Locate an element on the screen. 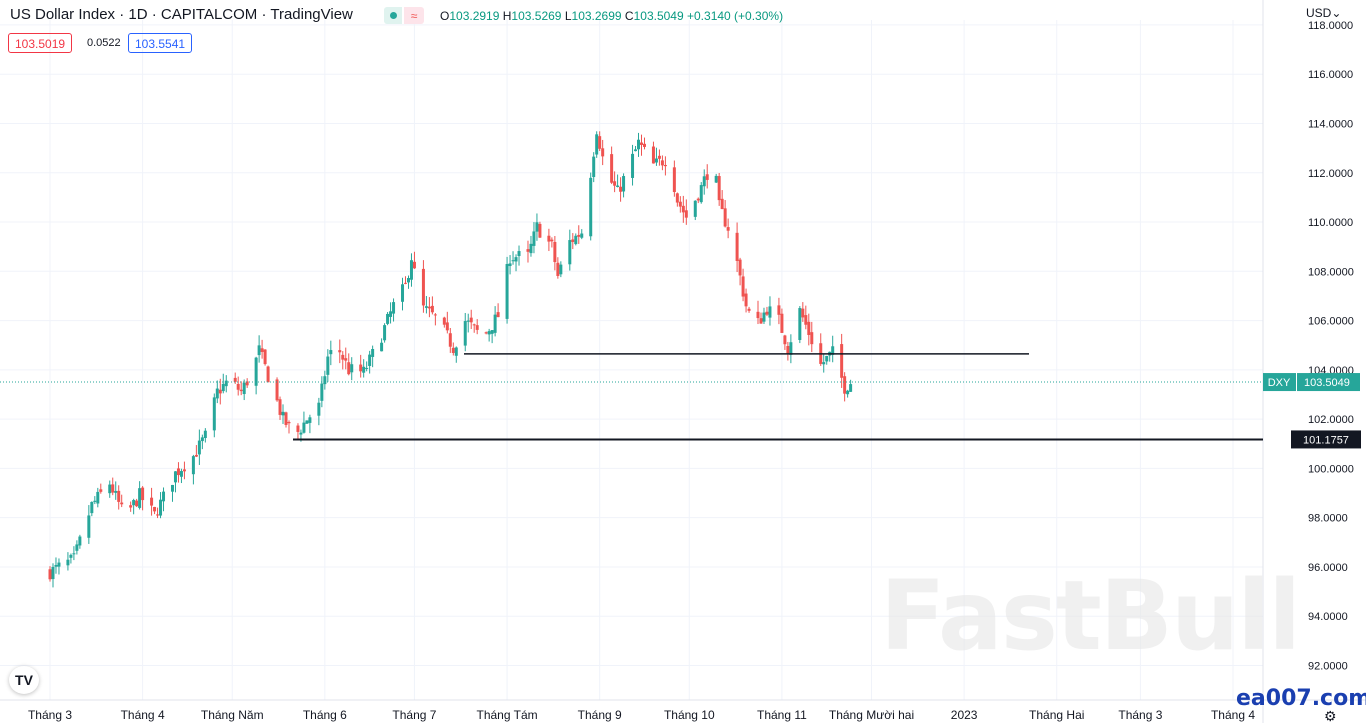  support-price-tag is located at coordinates (1326, 439).